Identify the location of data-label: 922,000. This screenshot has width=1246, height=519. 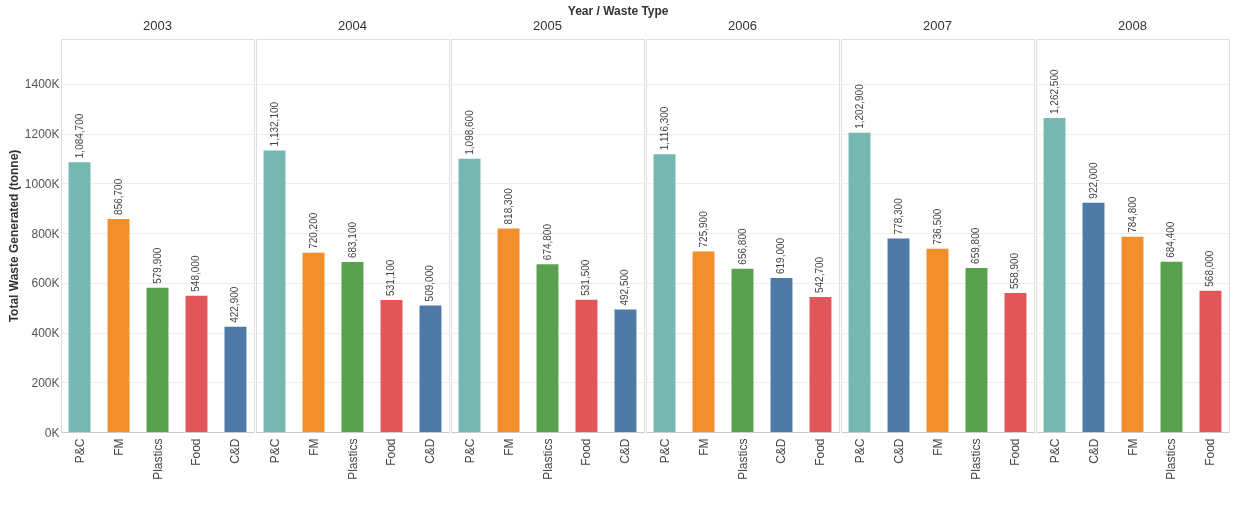
(1093, 180).